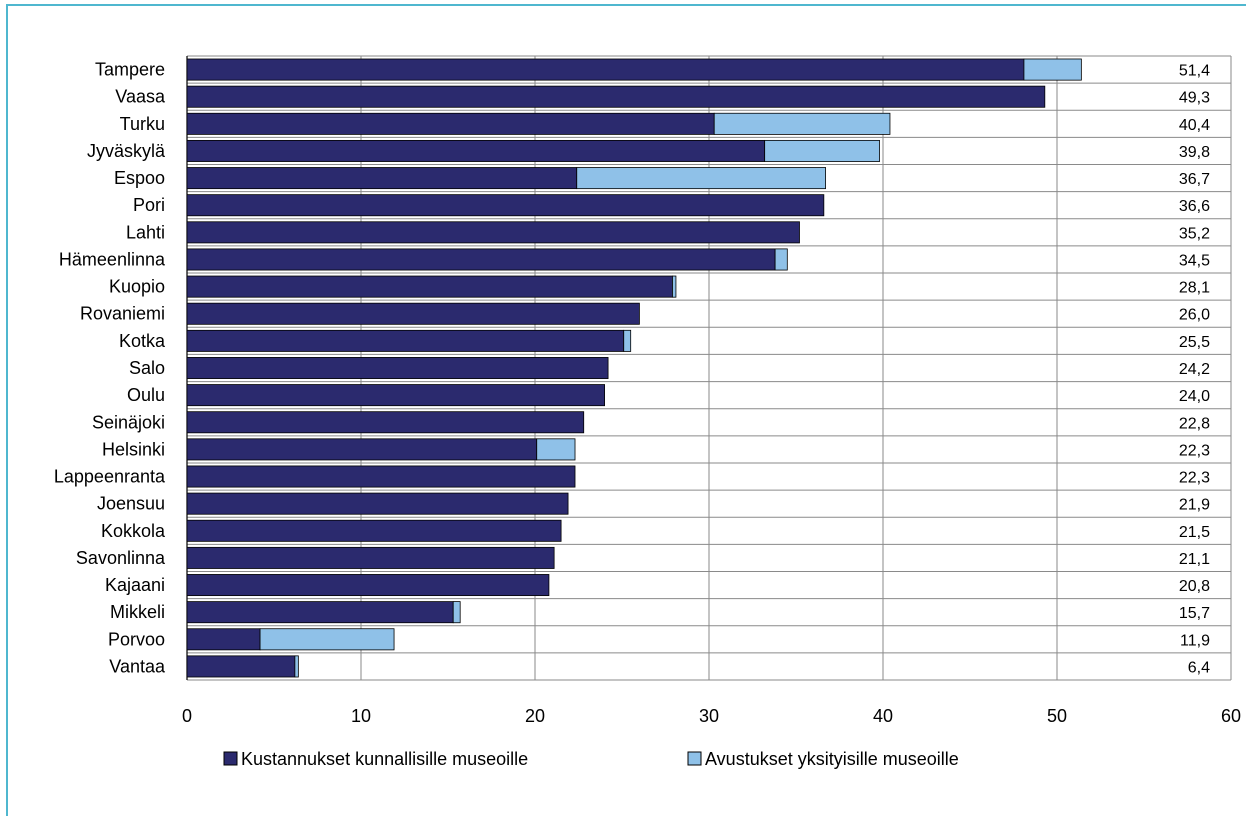 The height and width of the screenshot is (818, 1248). Describe the element at coordinates (1199, 667) in the screenshot. I see `total-label-22: 6,4` at that location.